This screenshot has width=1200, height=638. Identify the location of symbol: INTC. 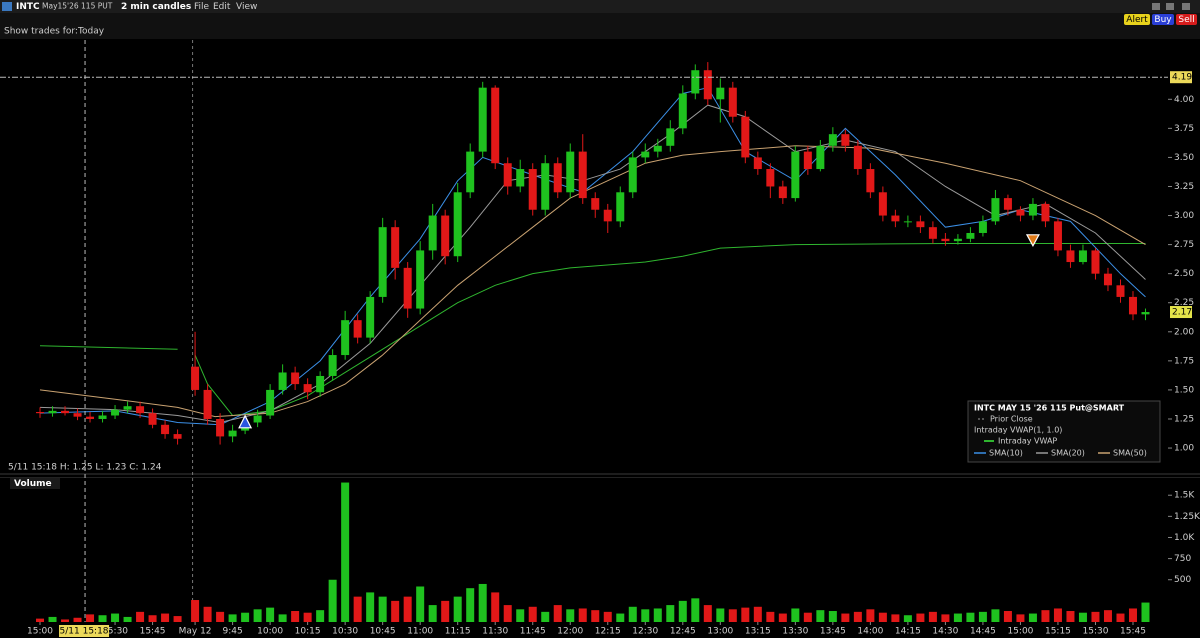
(28, 7).